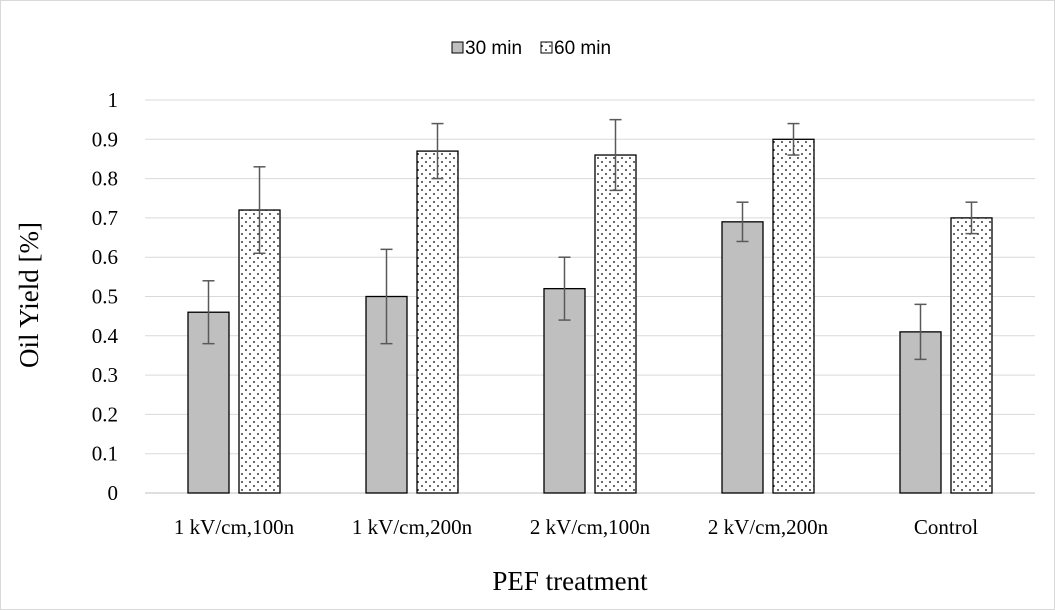  I want to click on x-tick-label: 1 kV/cm,100n, so click(234, 527).